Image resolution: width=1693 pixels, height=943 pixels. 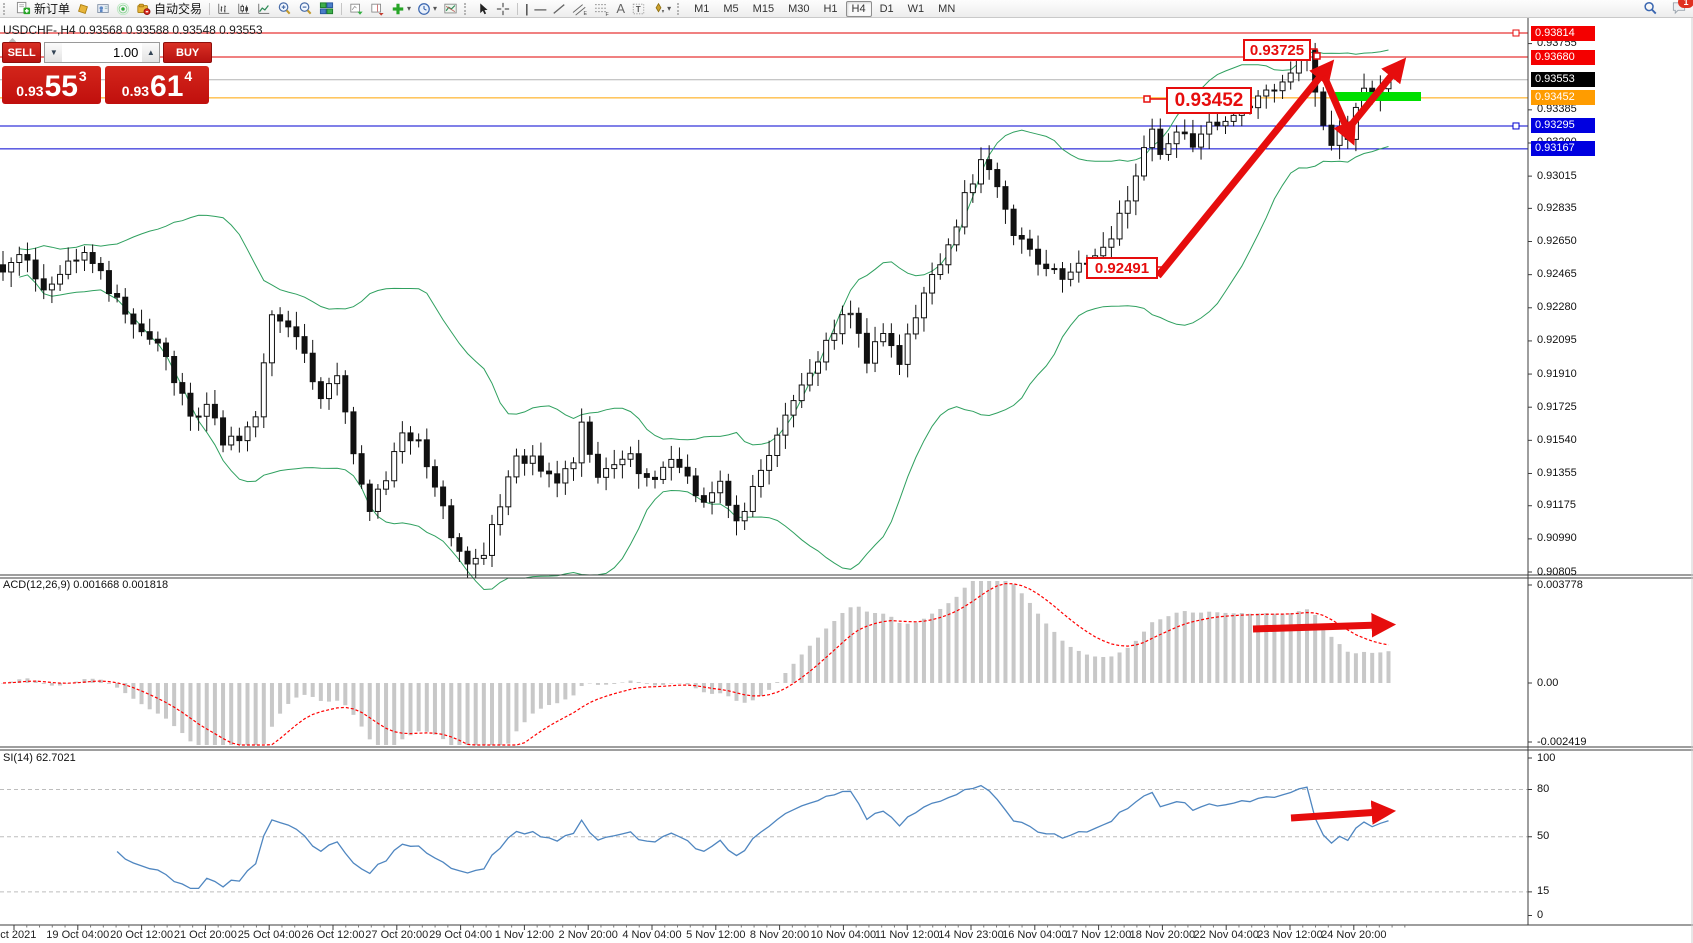 I want to click on annotation-price-label: 0.93452, so click(x=1209, y=100).